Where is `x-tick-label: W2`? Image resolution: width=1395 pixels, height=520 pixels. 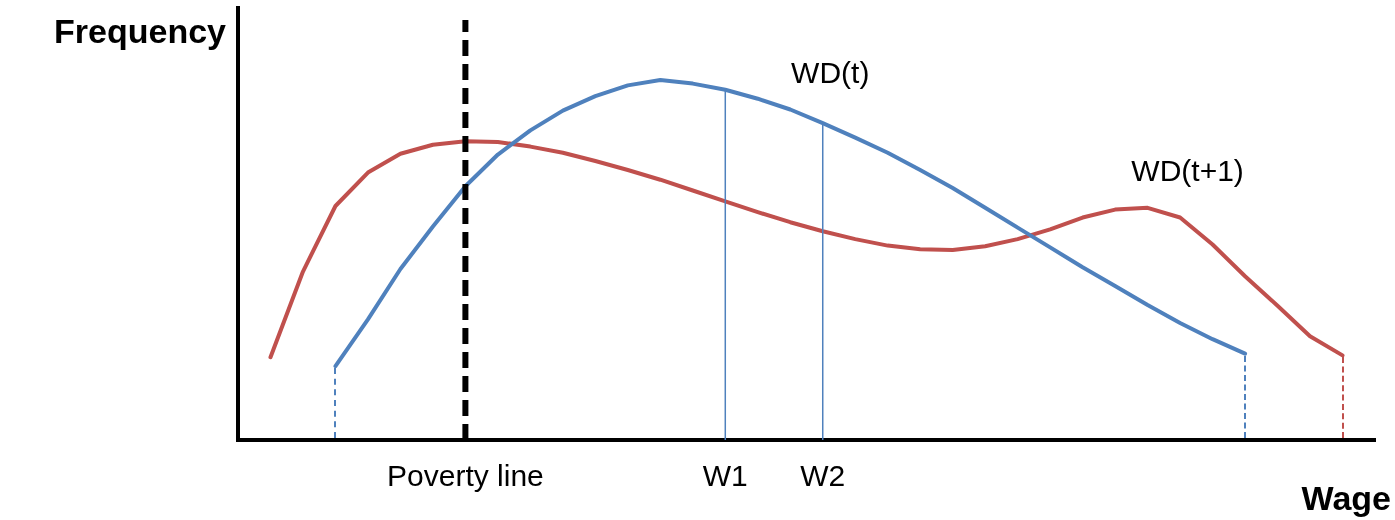
x-tick-label: W2 is located at coordinates (823, 476).